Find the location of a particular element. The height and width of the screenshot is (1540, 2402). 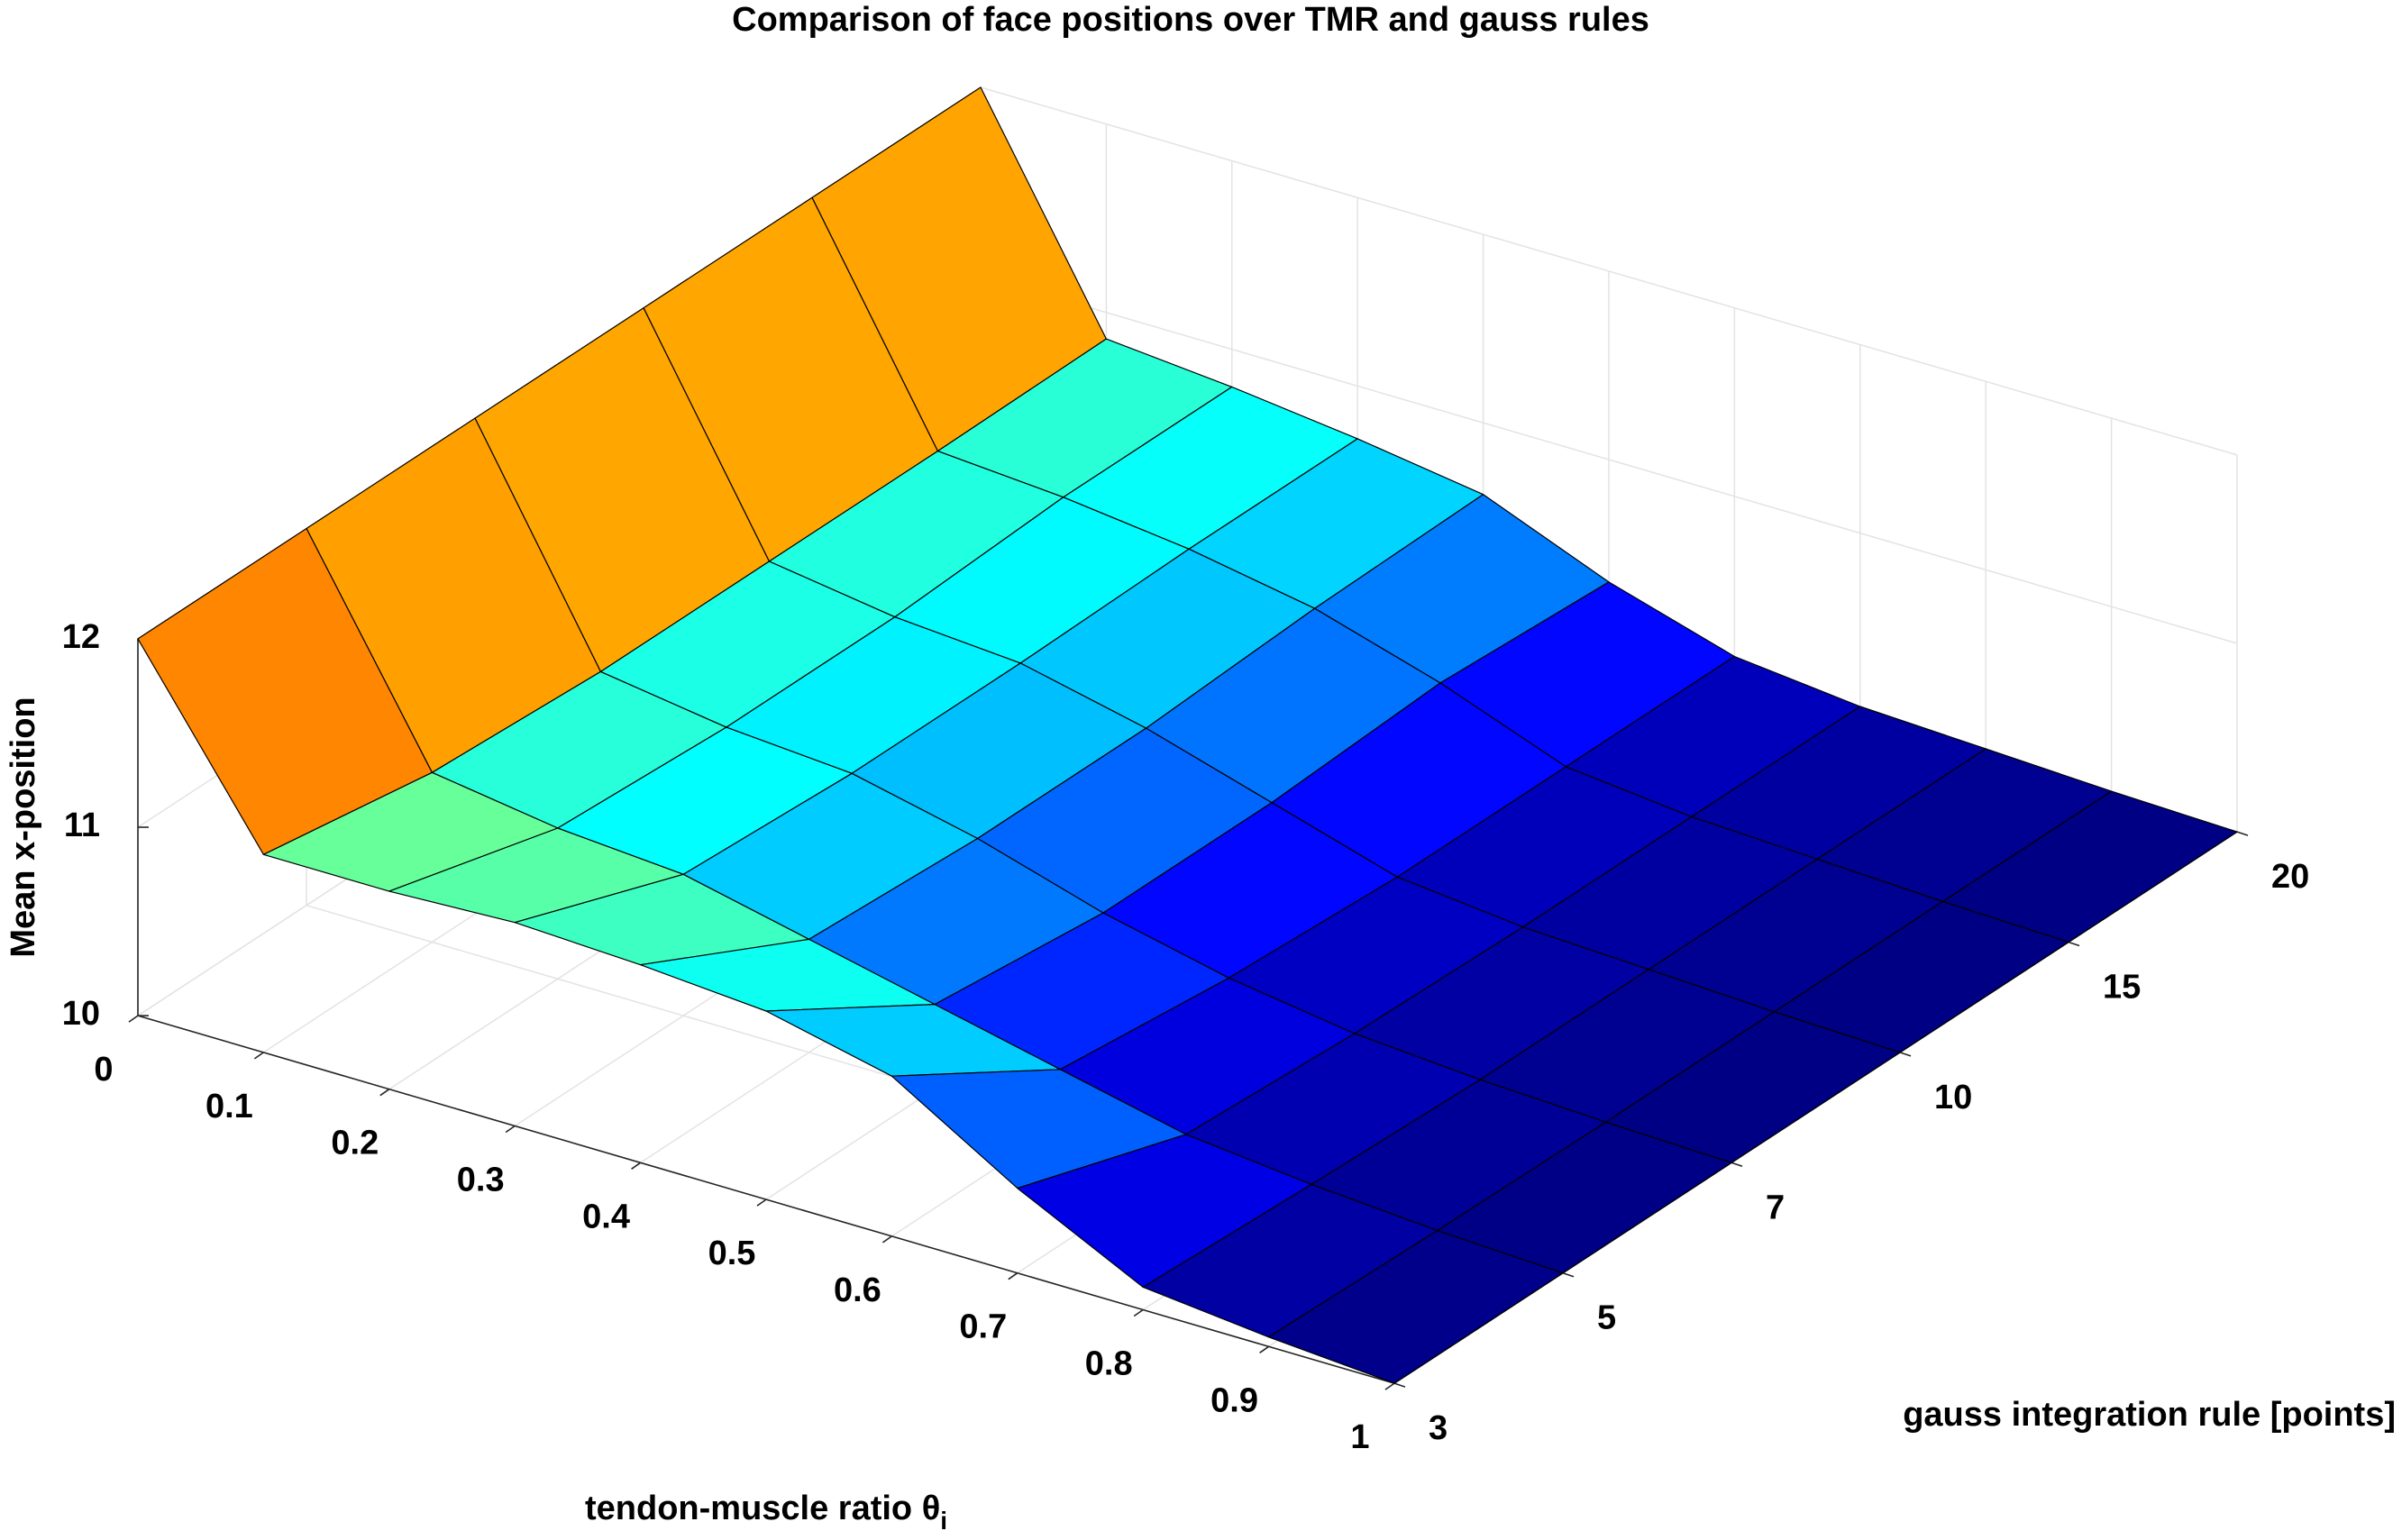

y-axis-label: gauss integration rule [points] is located at coordinates (2149, 1415).